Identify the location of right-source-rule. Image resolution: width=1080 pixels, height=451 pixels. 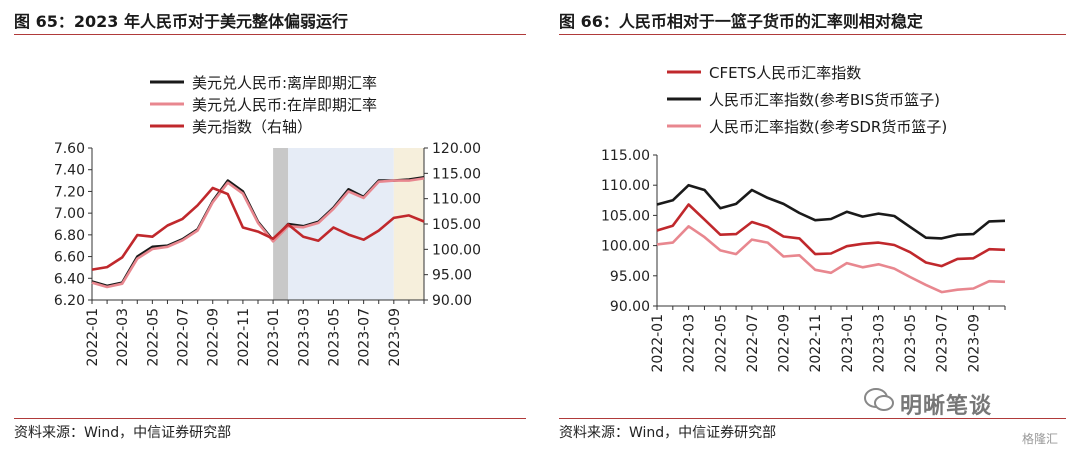
(812, 418).